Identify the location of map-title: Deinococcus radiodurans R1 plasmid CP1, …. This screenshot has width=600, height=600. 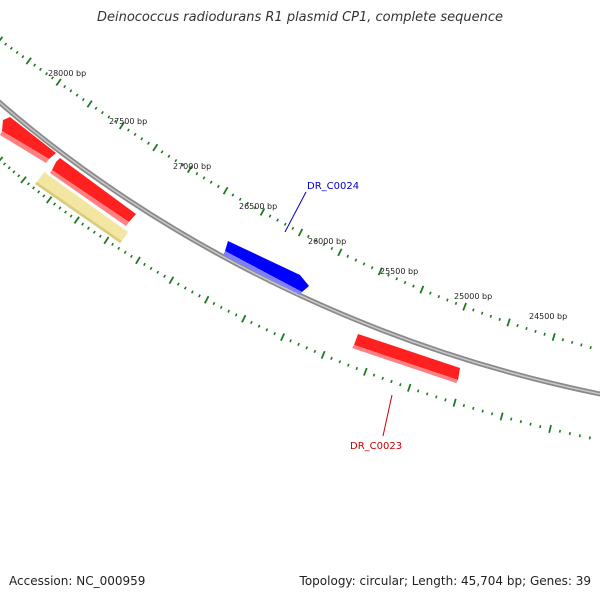
(300, 17).